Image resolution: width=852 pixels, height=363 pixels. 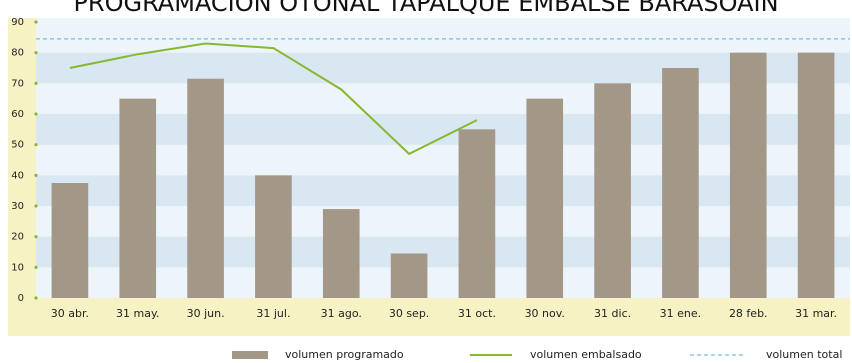 I want to click on y-tick-label: 80, so click(x=17, y=53).